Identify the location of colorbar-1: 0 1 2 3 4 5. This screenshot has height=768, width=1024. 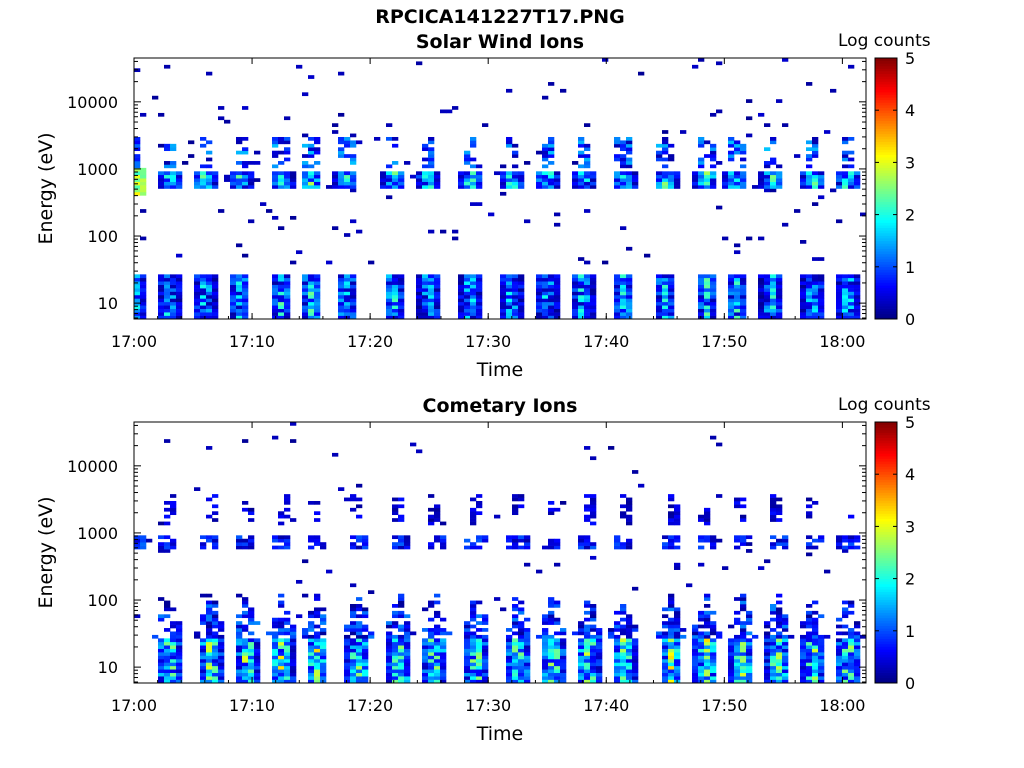
(894, 553).